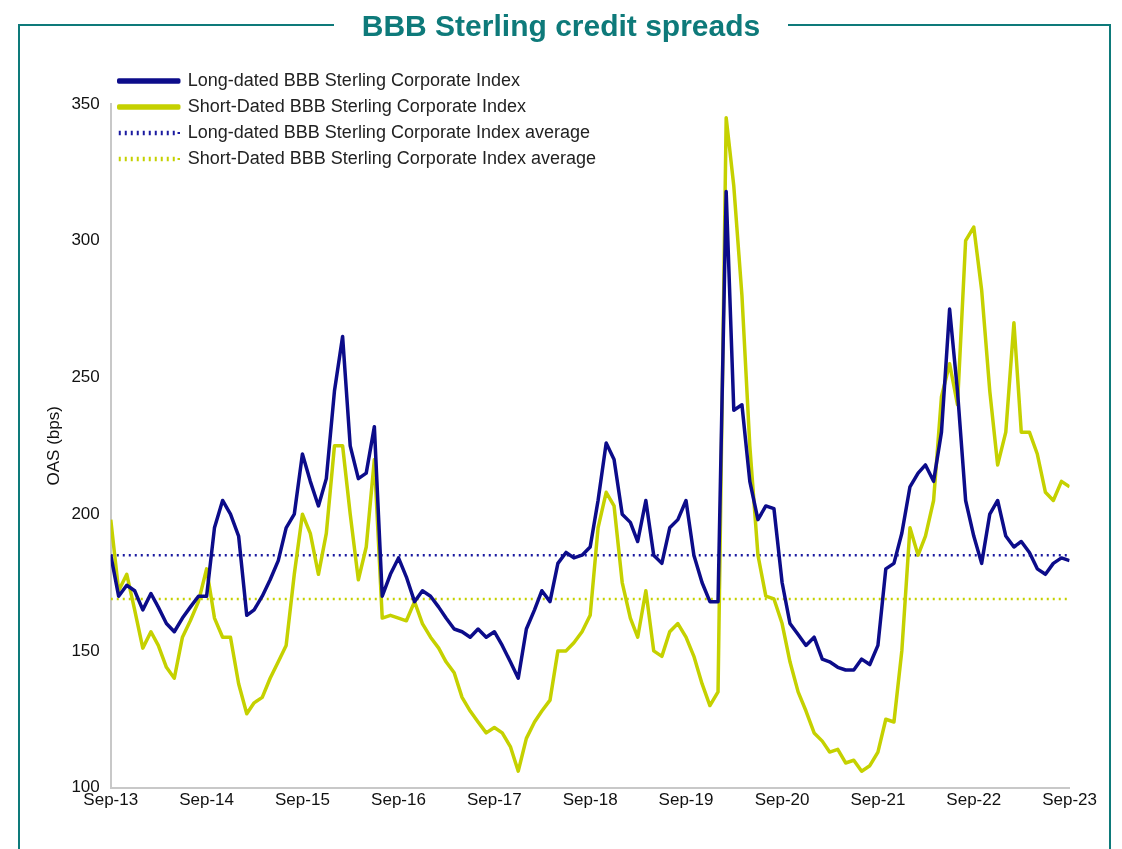 Image resolution: width=1122 pixels, height=849 pixels. I want to click on legend-label: Long-dated BBB Sterling Corporate Index average, so click(389, 131).